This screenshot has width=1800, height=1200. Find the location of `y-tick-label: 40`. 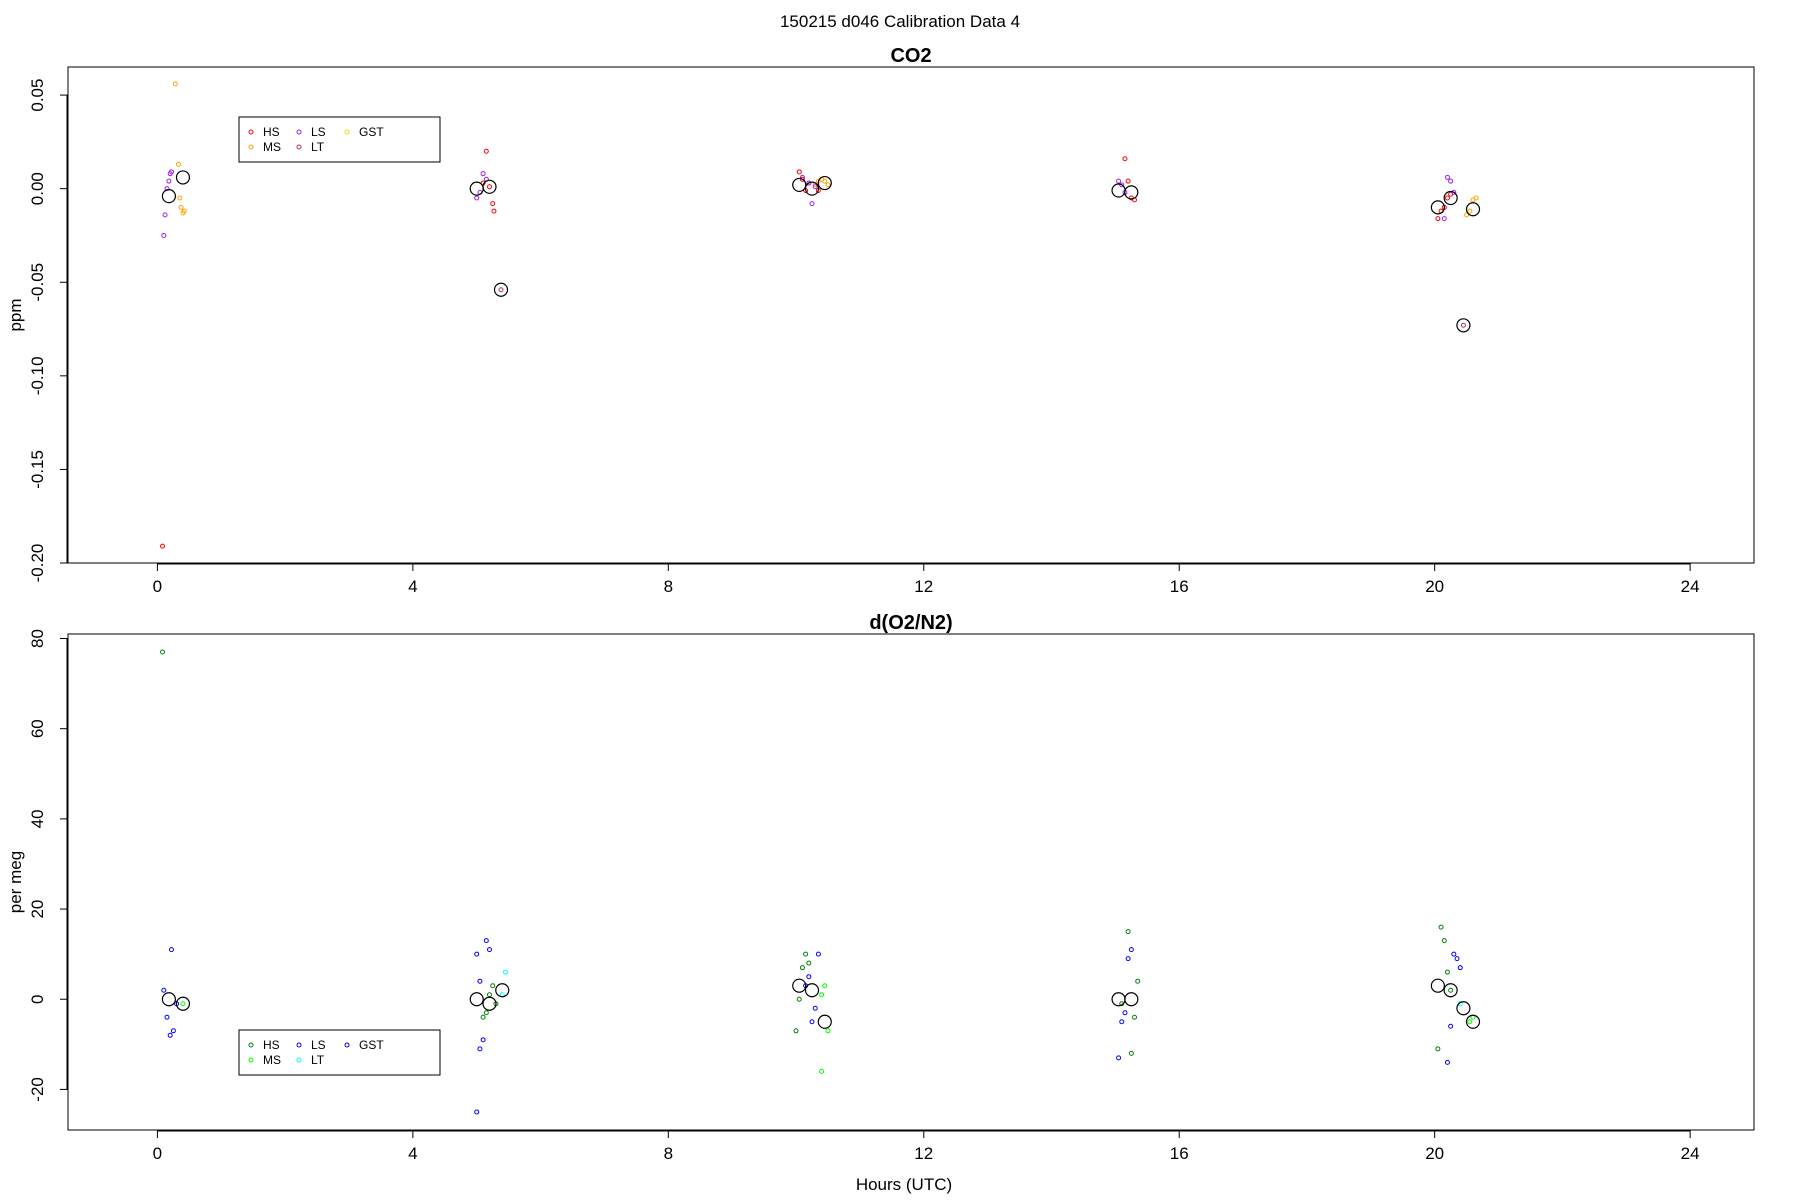

y-tick-label: 40 is located at coordinates (37, 818).